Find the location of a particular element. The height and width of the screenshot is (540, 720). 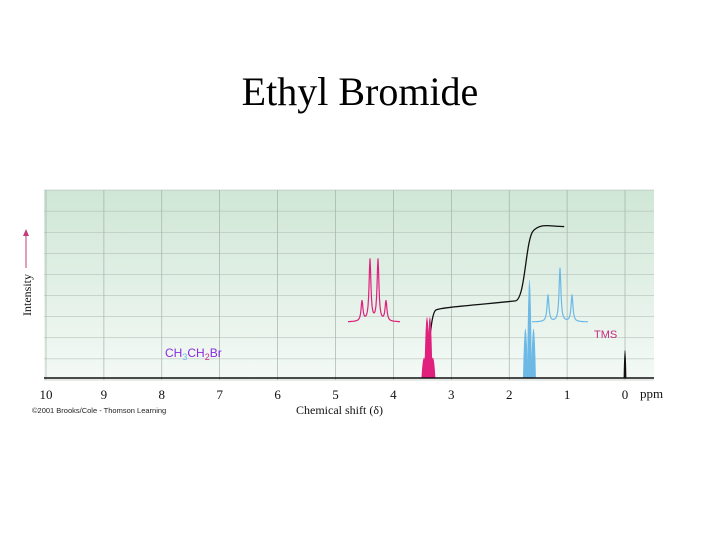

x-tick-labels: 10 9 8 7 6 5 4 3 2 1 0 is located at coordinates (334, 394).